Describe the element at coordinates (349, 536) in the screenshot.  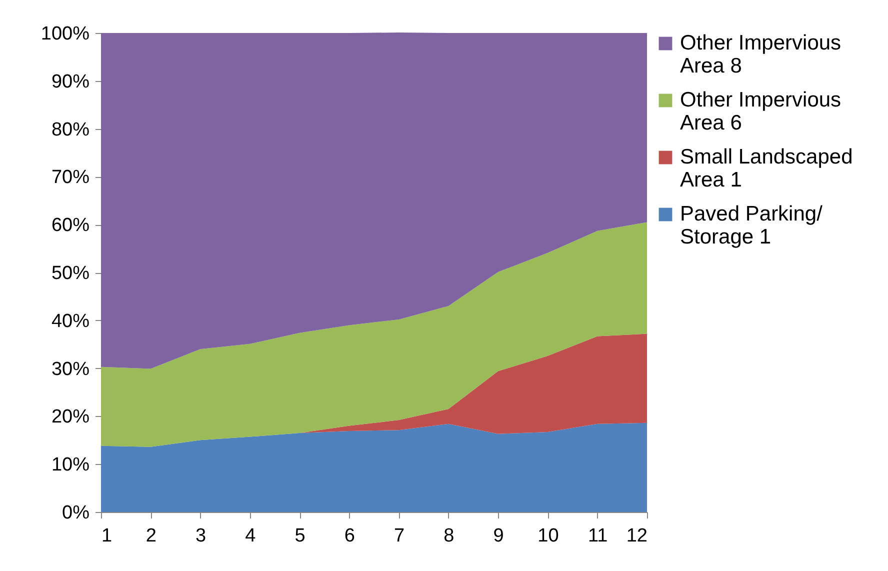
I see `x-tick-label: 6` at that location.